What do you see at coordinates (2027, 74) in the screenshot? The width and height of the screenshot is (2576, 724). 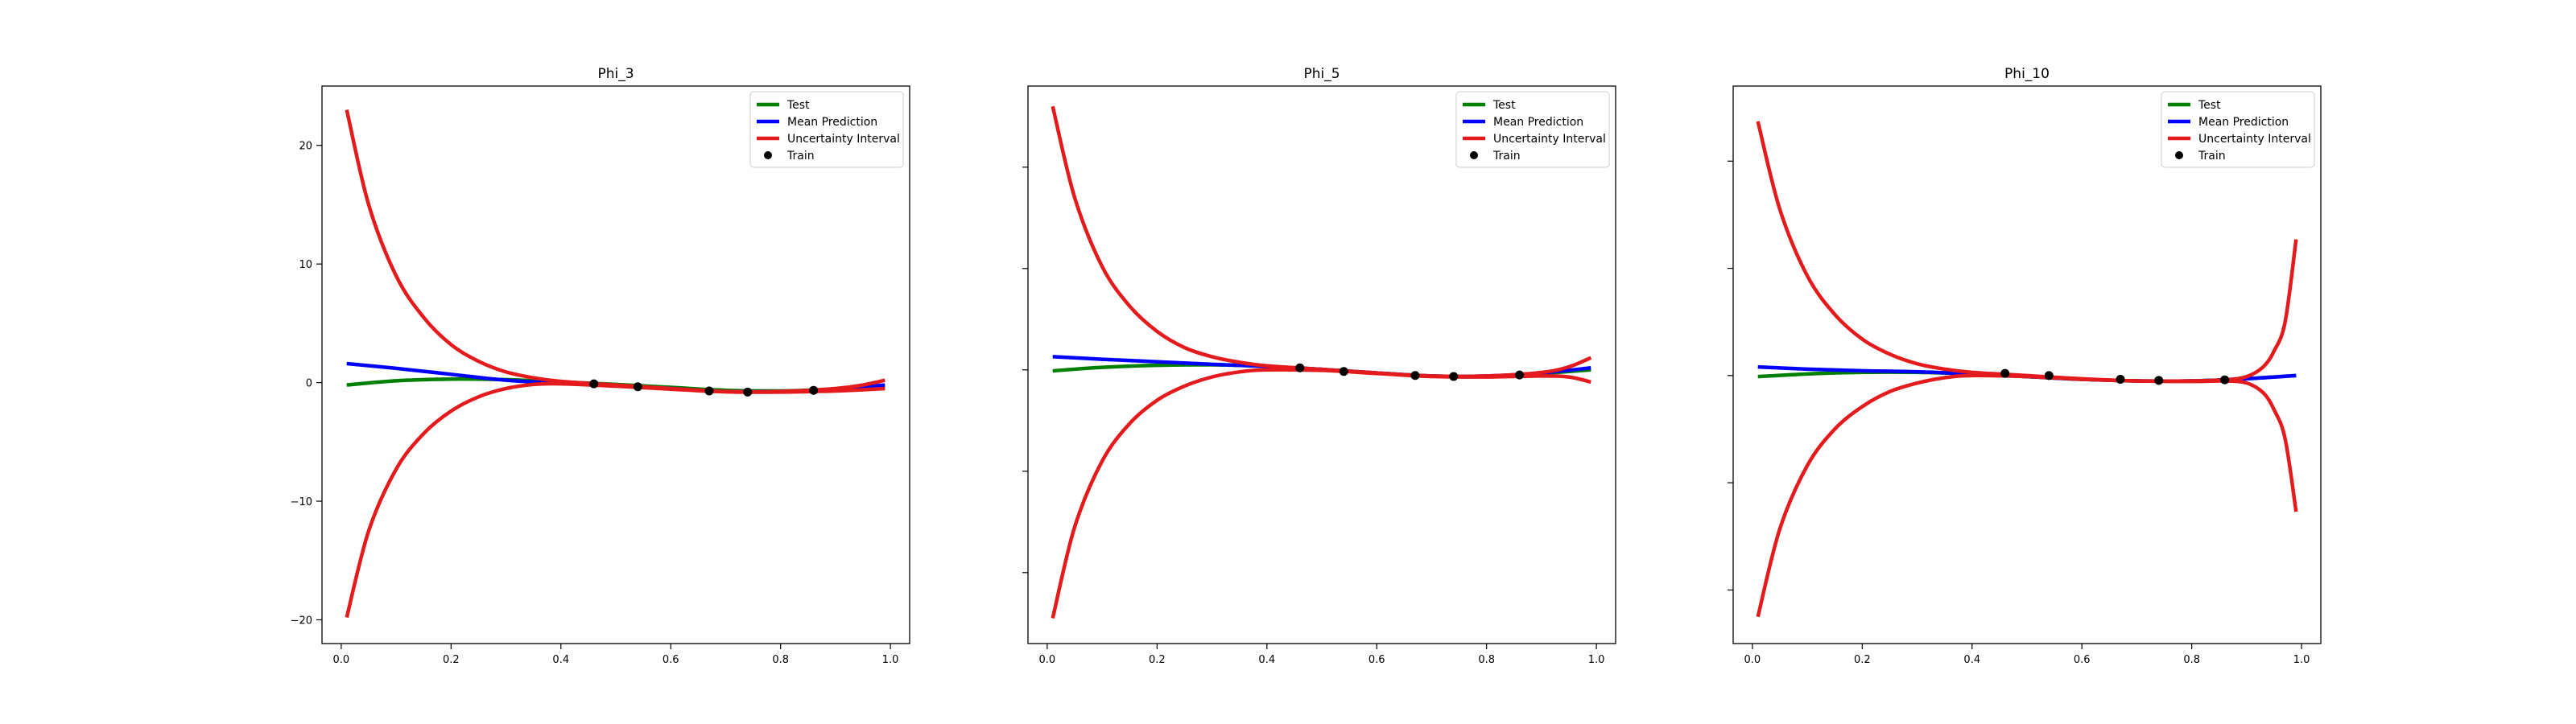 I see `chart-title: Phi_10` at bounding box center [2027, 74].